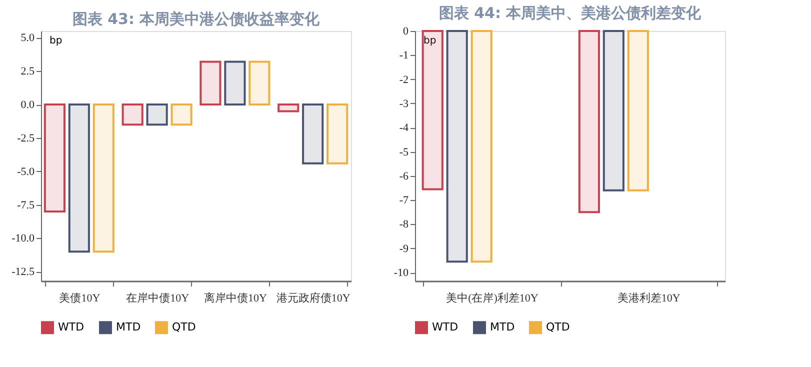  I want to click on x-tick-label: 在岸中债10Y, so click(158, 298).